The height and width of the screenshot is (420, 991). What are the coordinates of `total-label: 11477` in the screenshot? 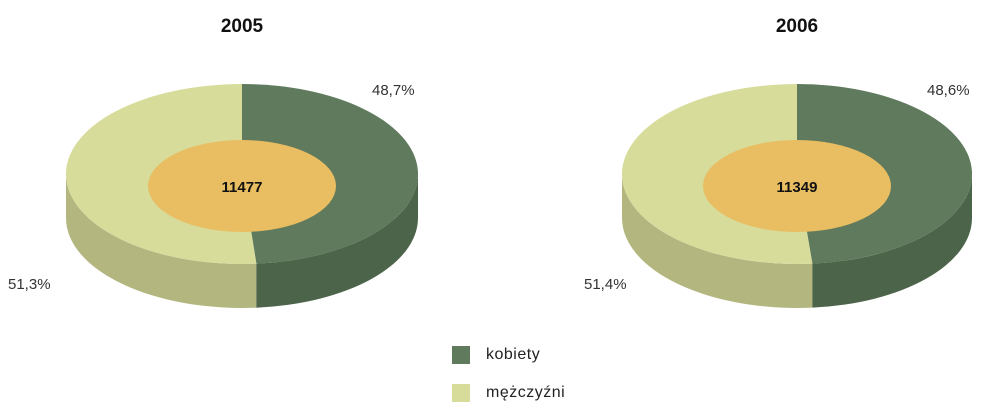 It's located at (242, 187).